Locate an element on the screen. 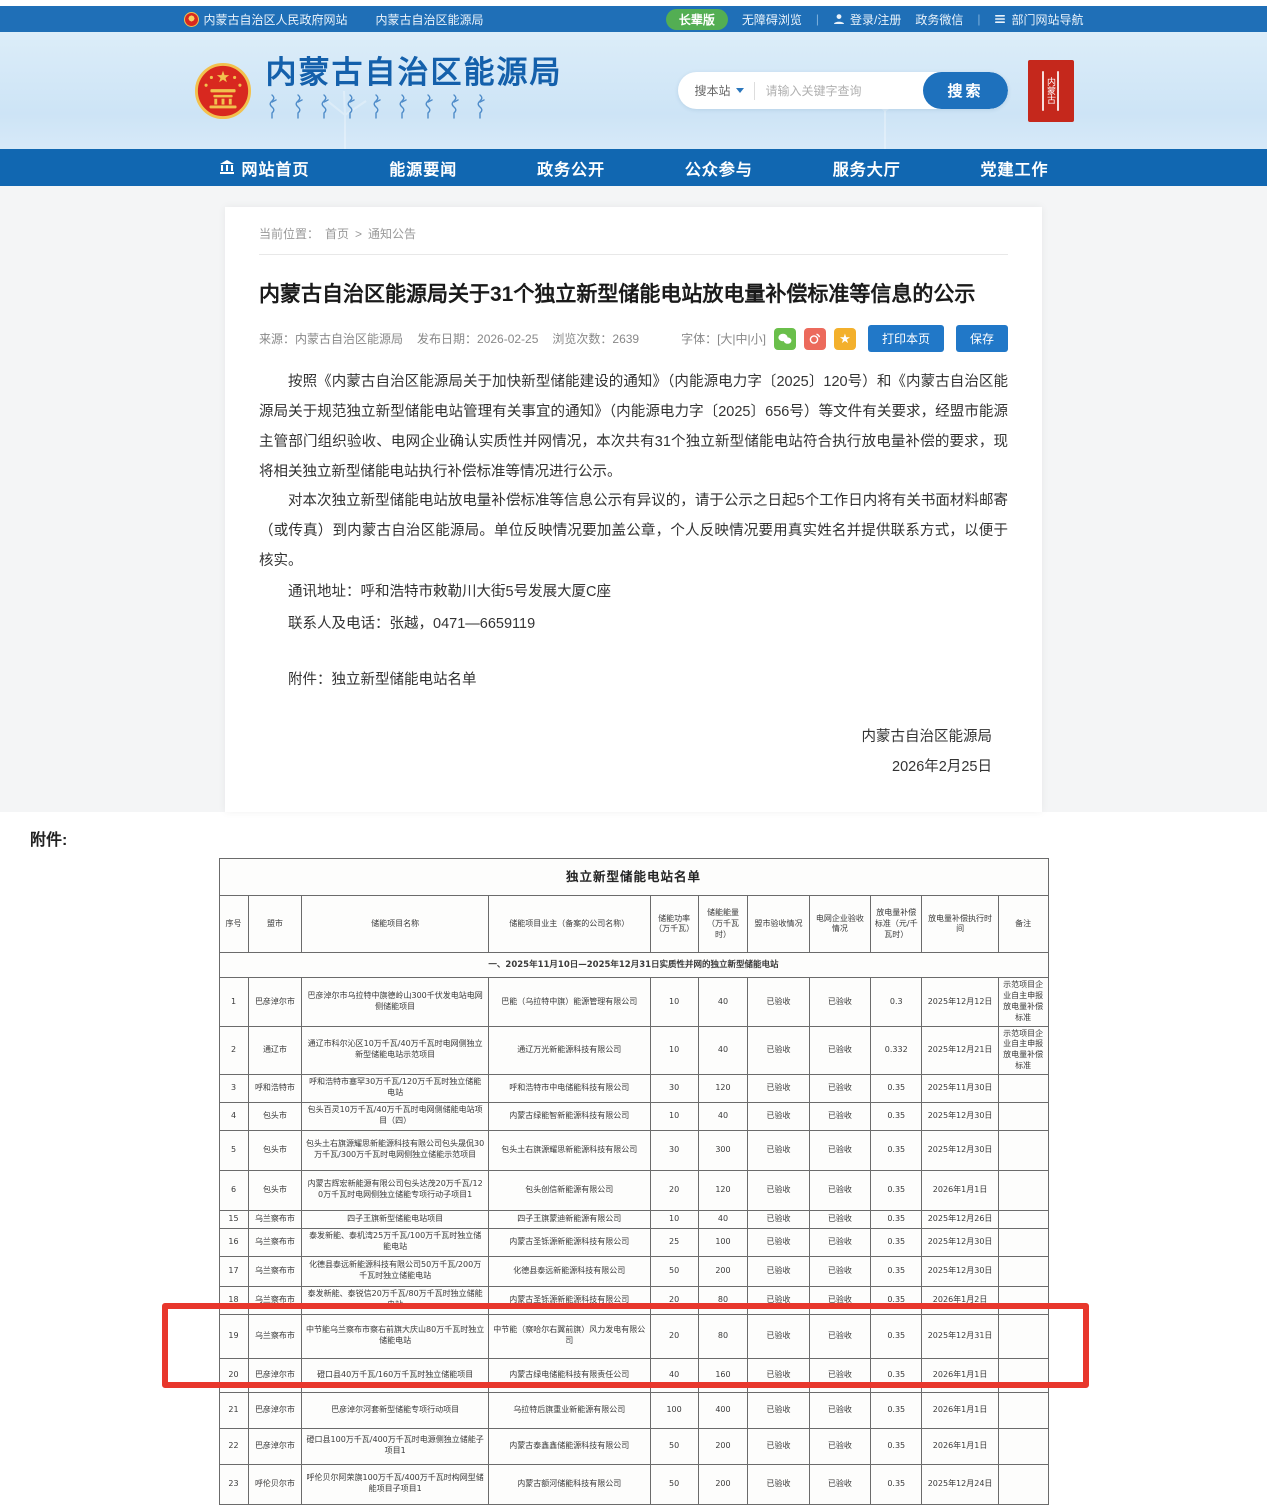 Image resolution: width=1267 pixels, height=1505 pixels. table-cell: 泰发新能、泰锐信20万千瓦/80万千瓦时独立储能电站 is located at coordinates (395, 1300).